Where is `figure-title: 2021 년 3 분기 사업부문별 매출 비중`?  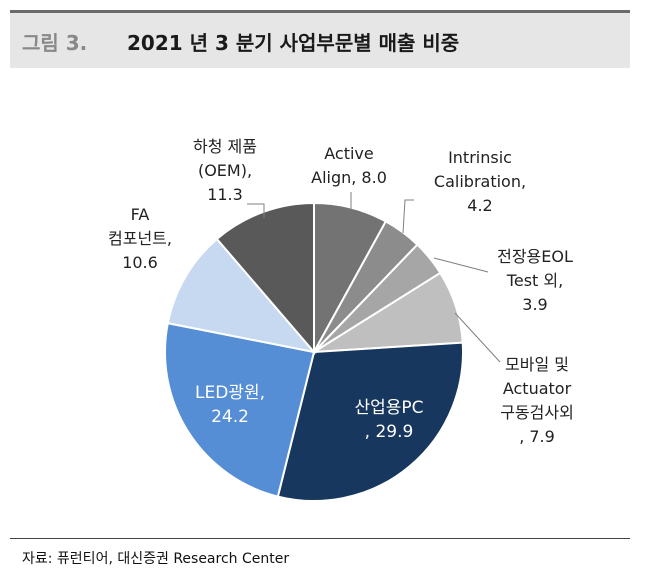
figure-title: 2021 년 3 분기 사업부문별 매출 비중 is located at coordinates (293, 43).